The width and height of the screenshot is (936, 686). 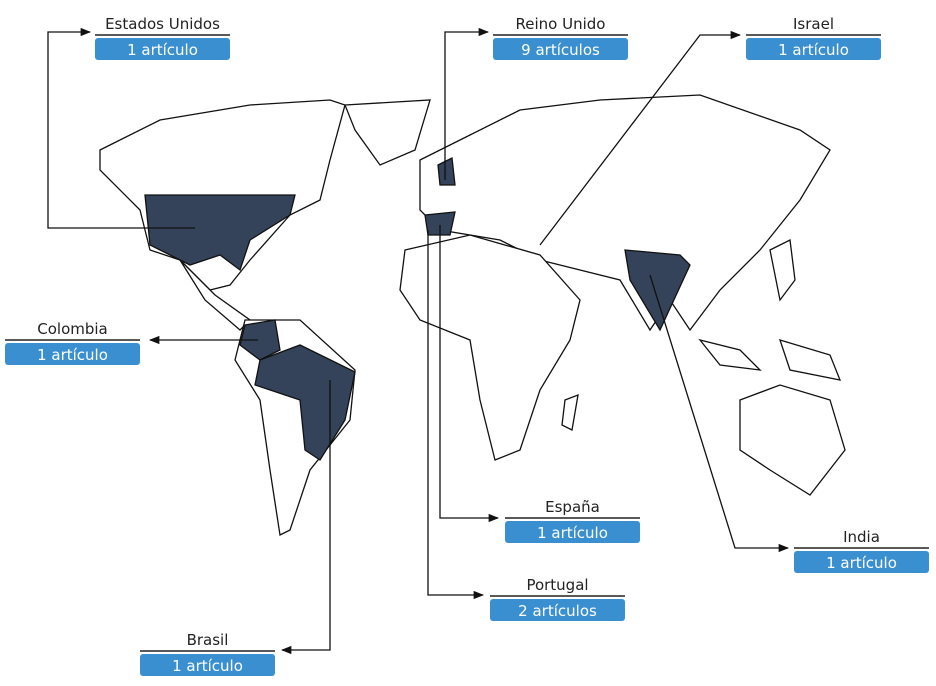 I want to click on country-name: Portugal, so click(x=557, y=585).